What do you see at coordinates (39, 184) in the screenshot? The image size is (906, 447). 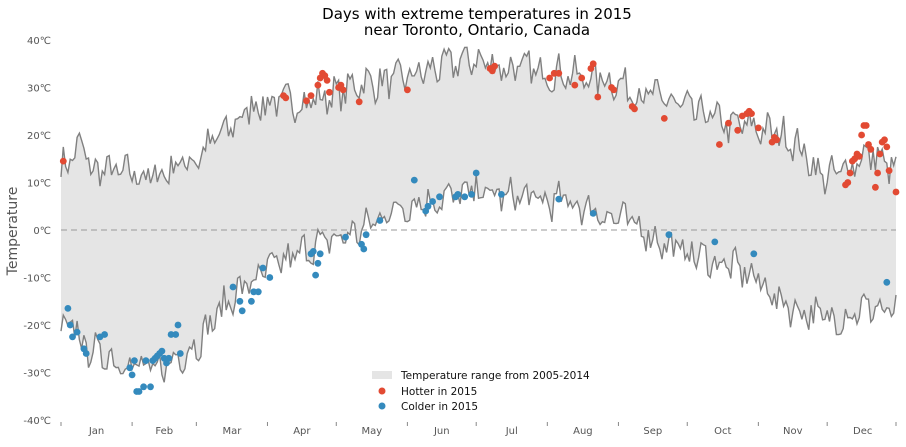 I see `y-tick-label: 10℃` at bounding box center [39, 184].